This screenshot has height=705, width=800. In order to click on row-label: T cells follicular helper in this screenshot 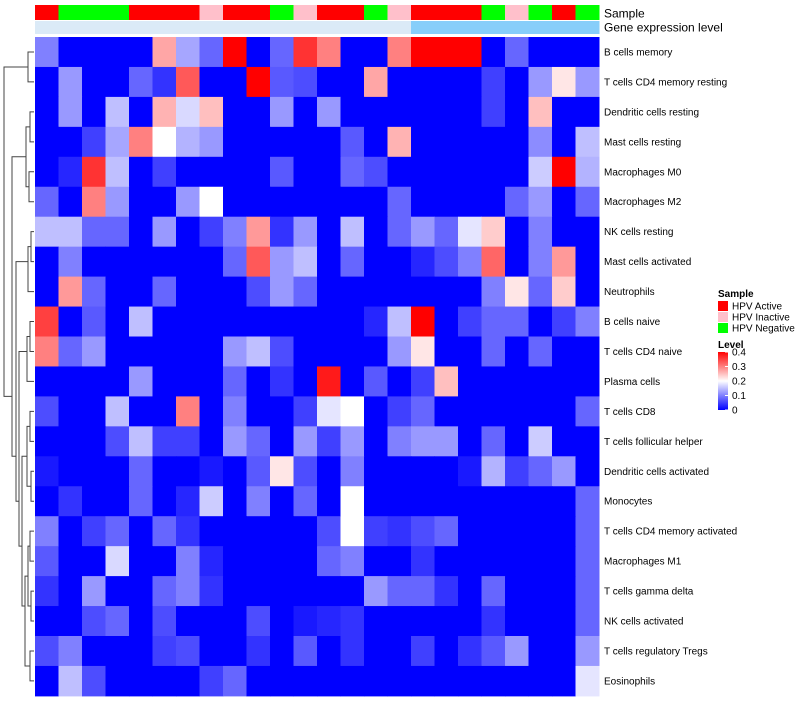, I will do `click(653, 442)`.